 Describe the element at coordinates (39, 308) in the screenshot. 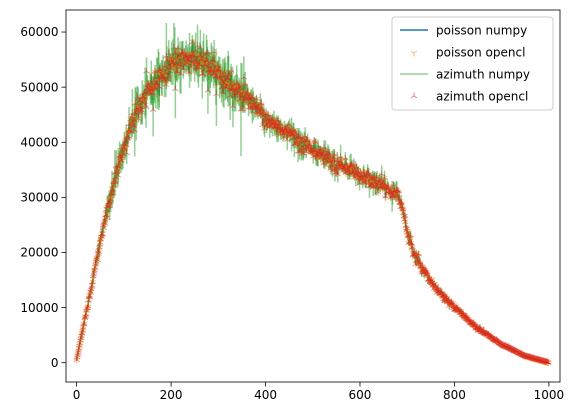

I see `y-tick-label: 10000` at that location.